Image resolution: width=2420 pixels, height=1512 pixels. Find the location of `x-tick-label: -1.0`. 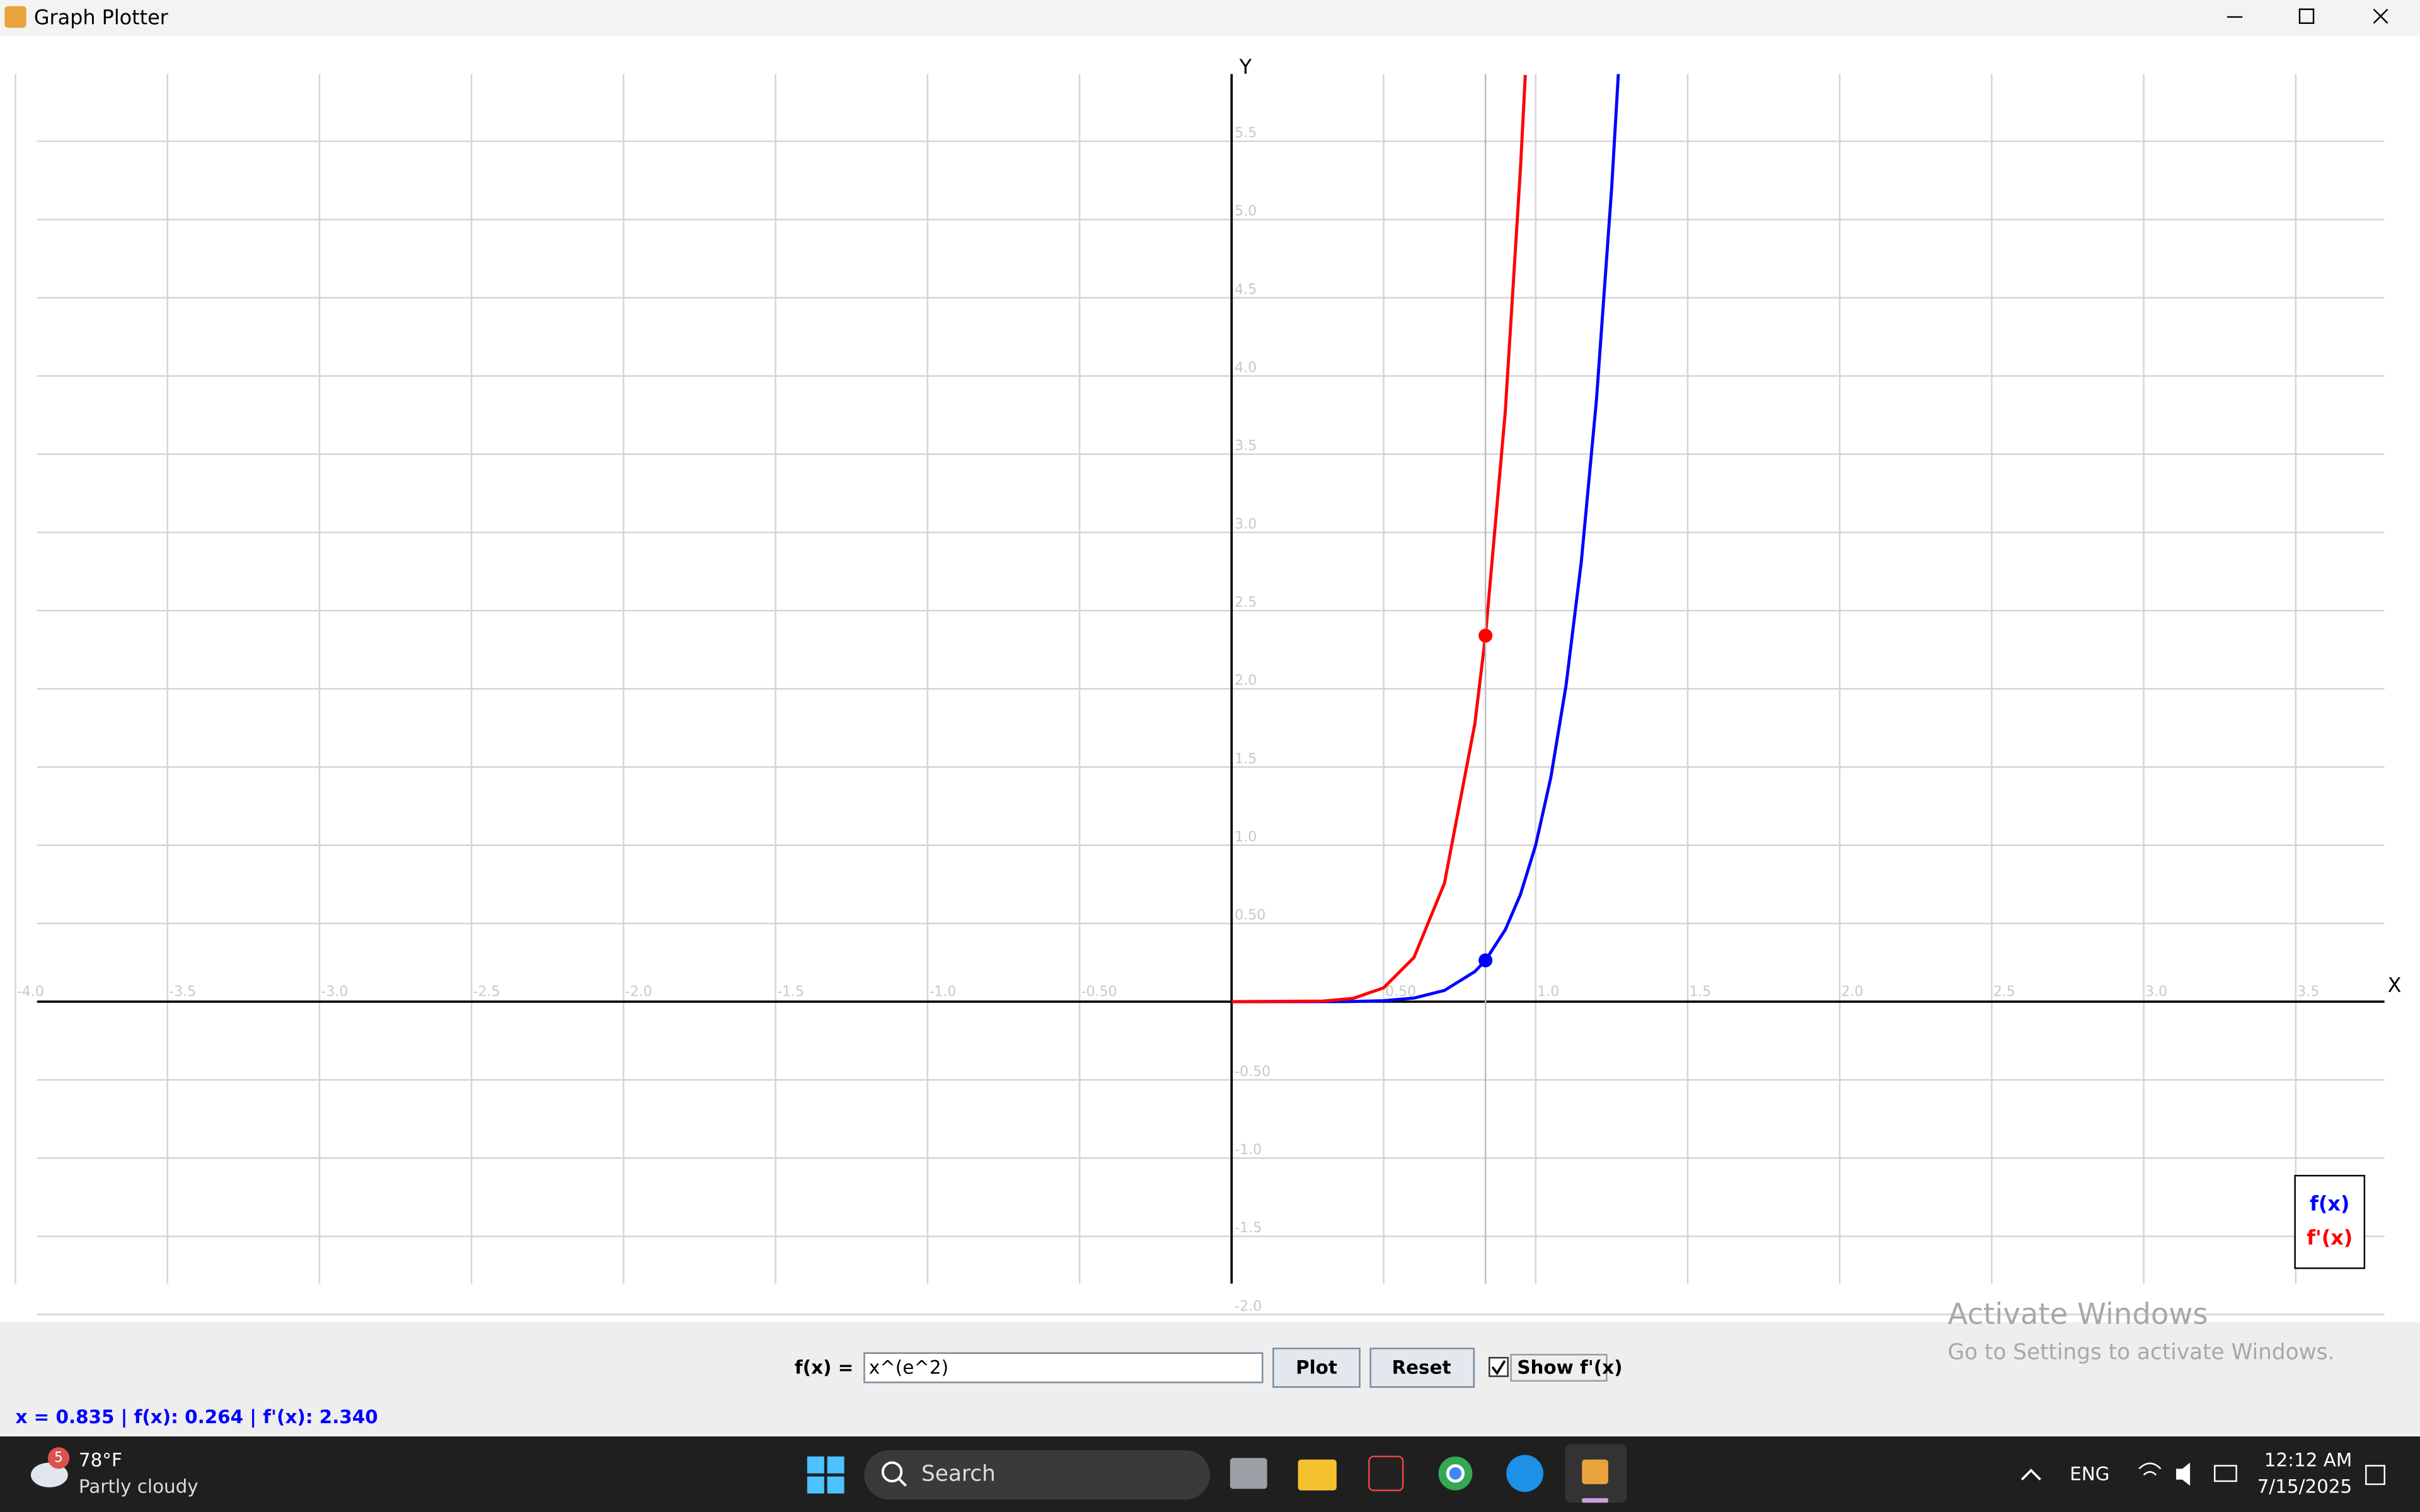

x-tick-label: -1.0 is located at coordinates (943, 992).